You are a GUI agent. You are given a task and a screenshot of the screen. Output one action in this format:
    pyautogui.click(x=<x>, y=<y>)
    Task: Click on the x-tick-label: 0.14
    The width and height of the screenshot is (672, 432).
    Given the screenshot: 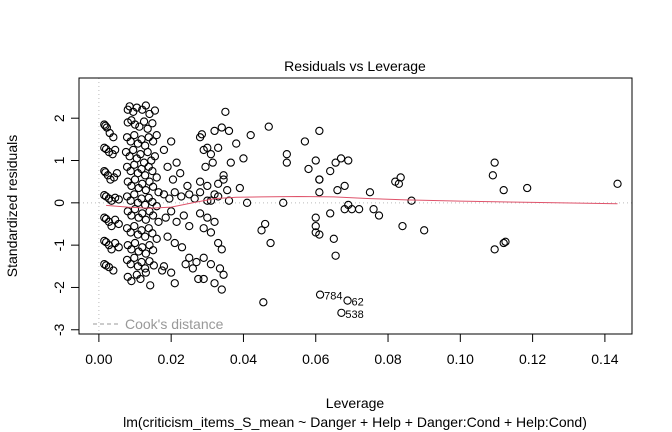 What is the action you would take?
    pyautogui.click(x=604, y=359)
    